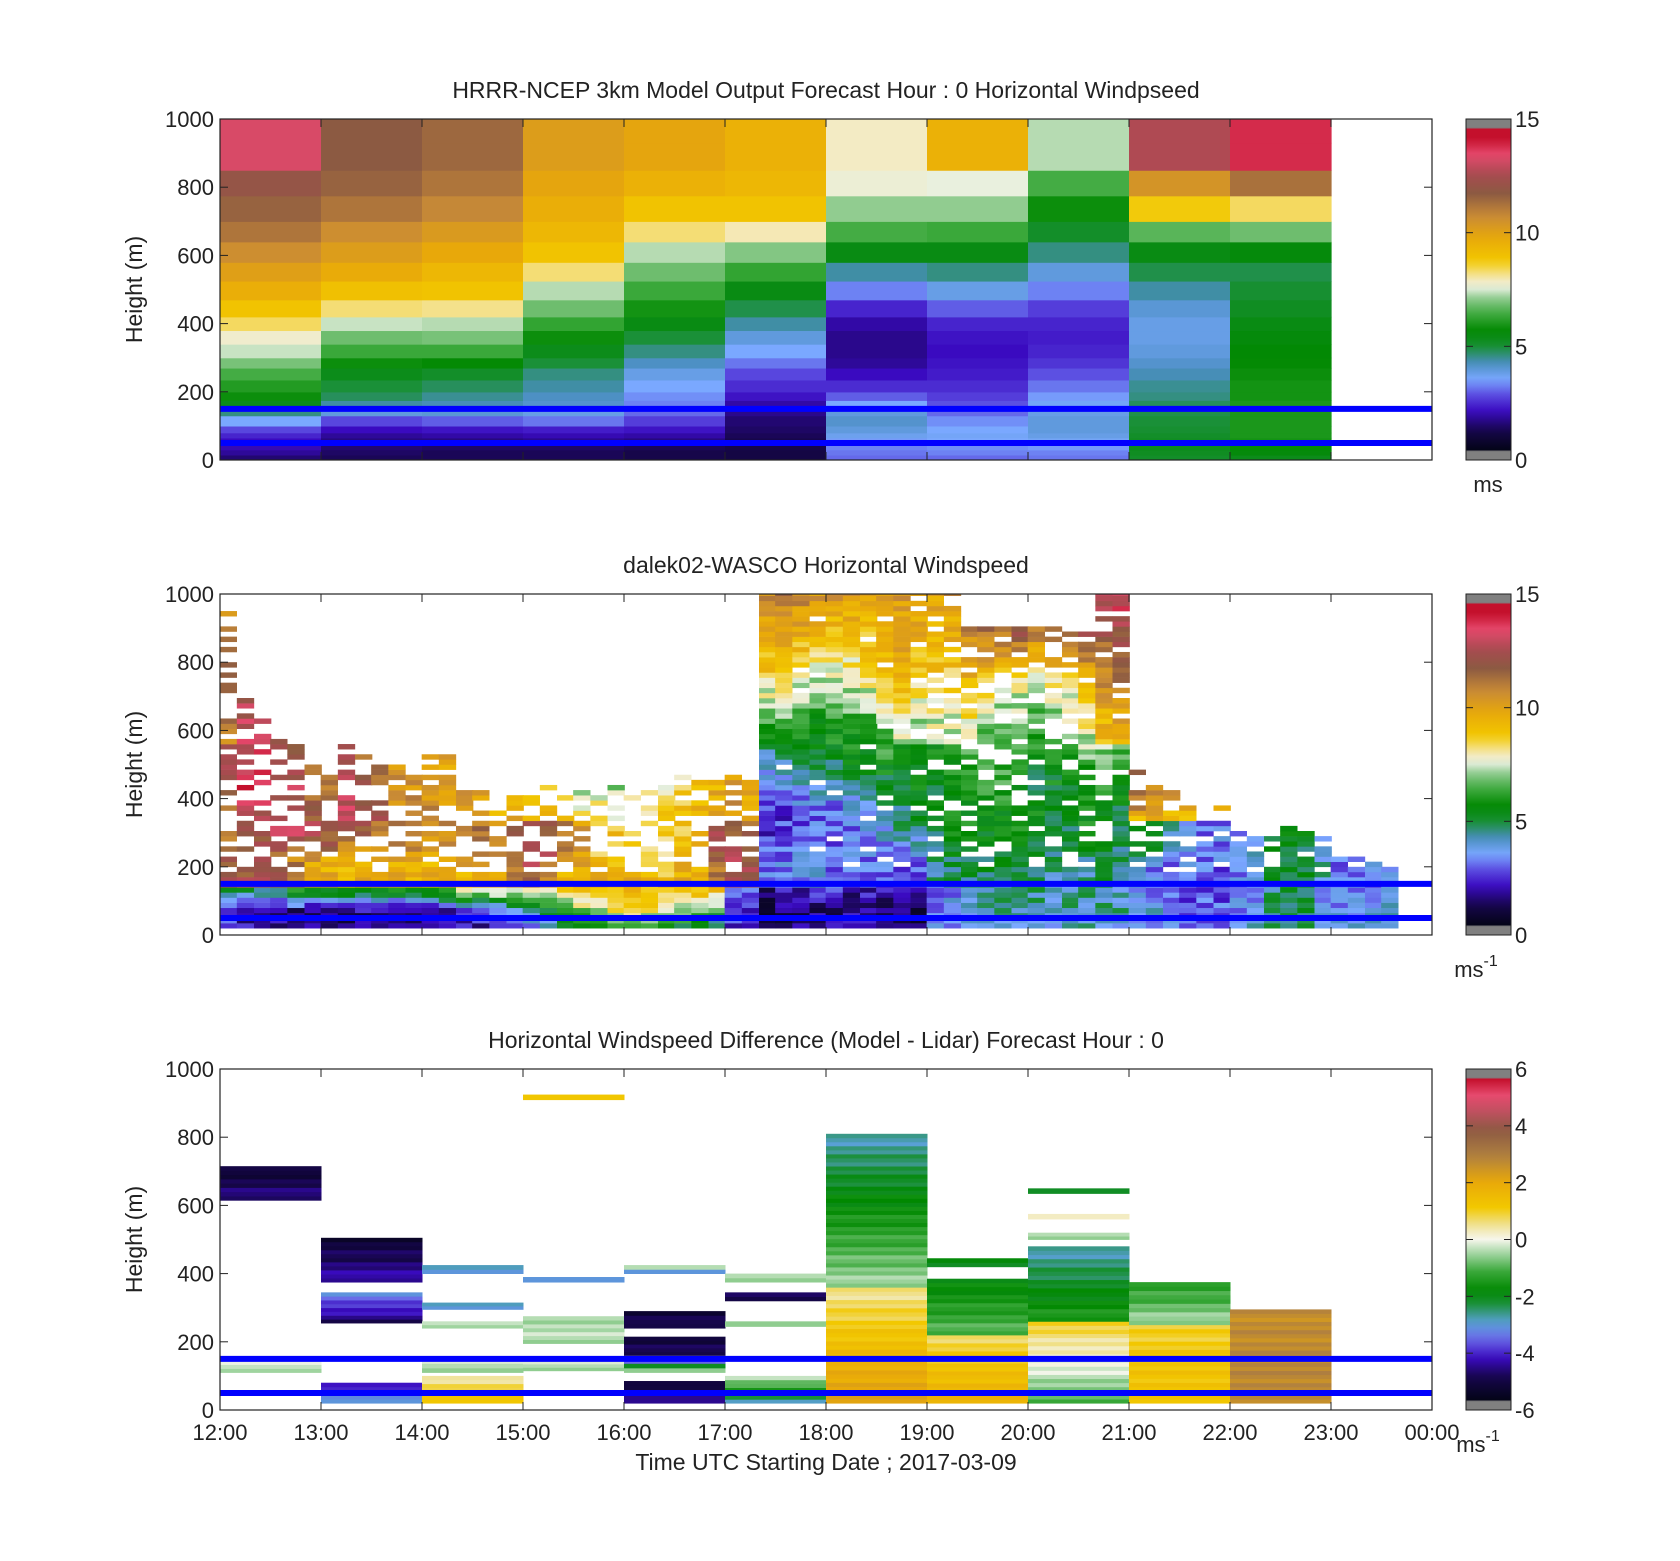 The image size is (1680, 1561). I want to click on y-tick-label: 800, so click(195, 662).